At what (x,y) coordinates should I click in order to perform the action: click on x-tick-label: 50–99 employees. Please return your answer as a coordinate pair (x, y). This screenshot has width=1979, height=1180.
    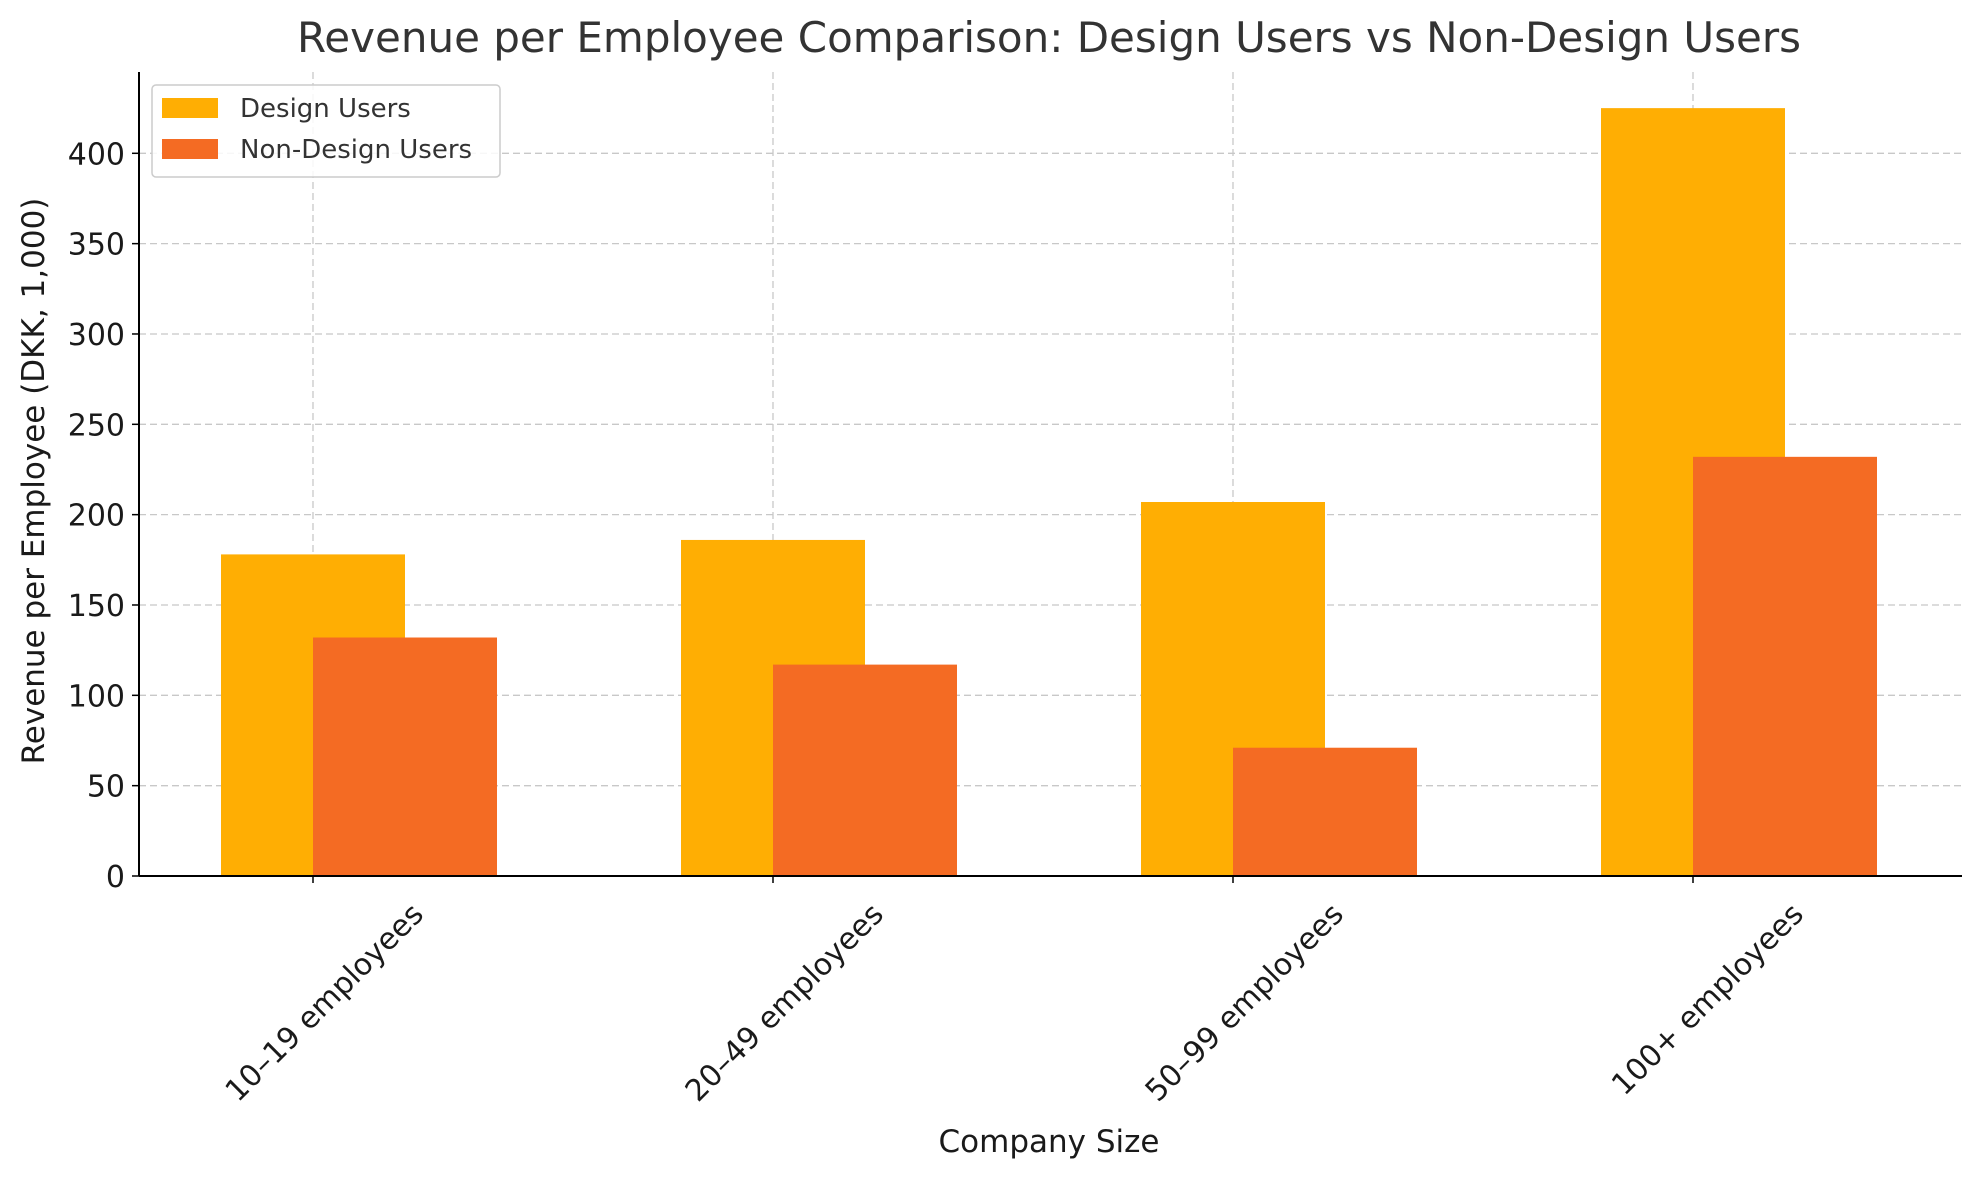
    Looking at the image, I should click on (1245, 1003).